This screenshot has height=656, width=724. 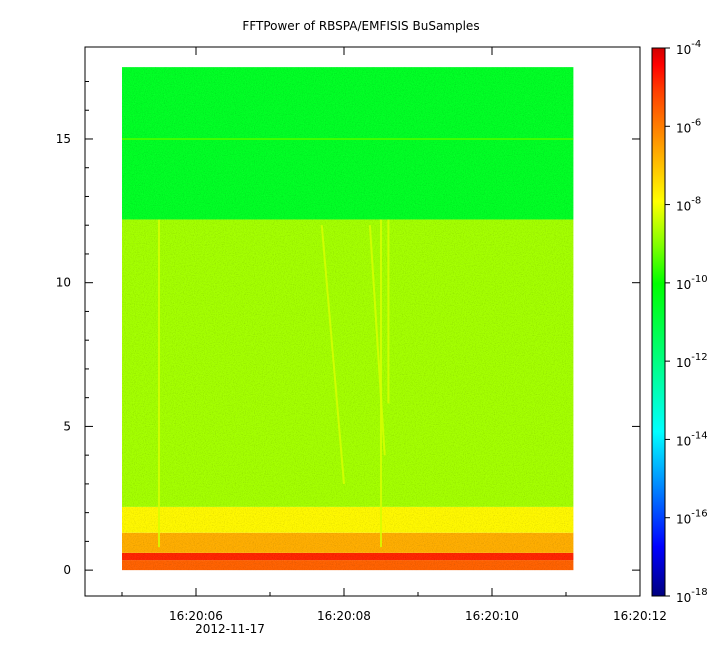 What do you see at coordinates (640, 616) in the screenshot?
I see `x-tick-label: 16:20:12` at bounding box center [640, 616].